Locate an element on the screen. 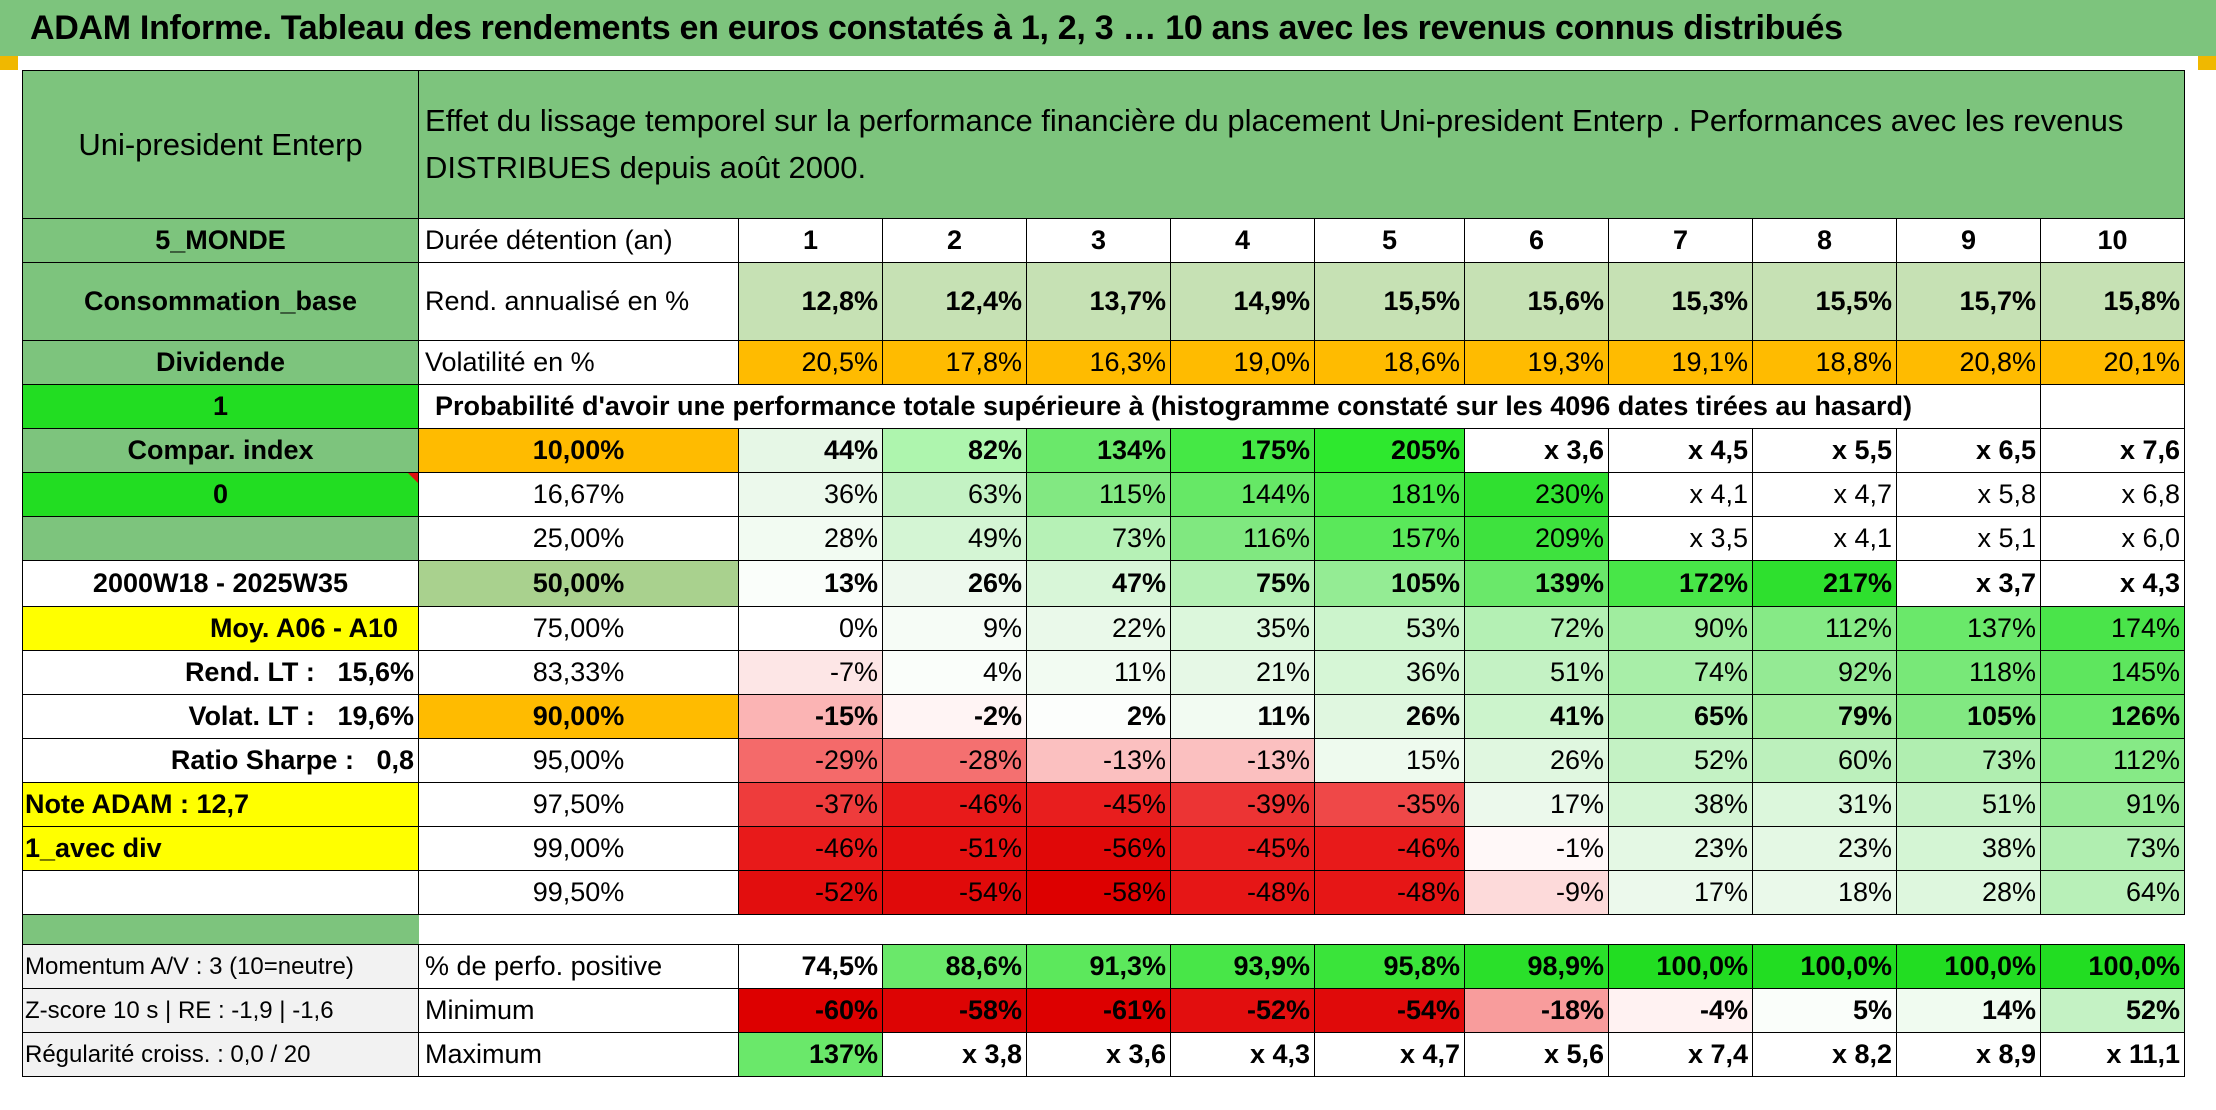  asset-name: Uni-president Enterp is located at coordinates (220, 144).